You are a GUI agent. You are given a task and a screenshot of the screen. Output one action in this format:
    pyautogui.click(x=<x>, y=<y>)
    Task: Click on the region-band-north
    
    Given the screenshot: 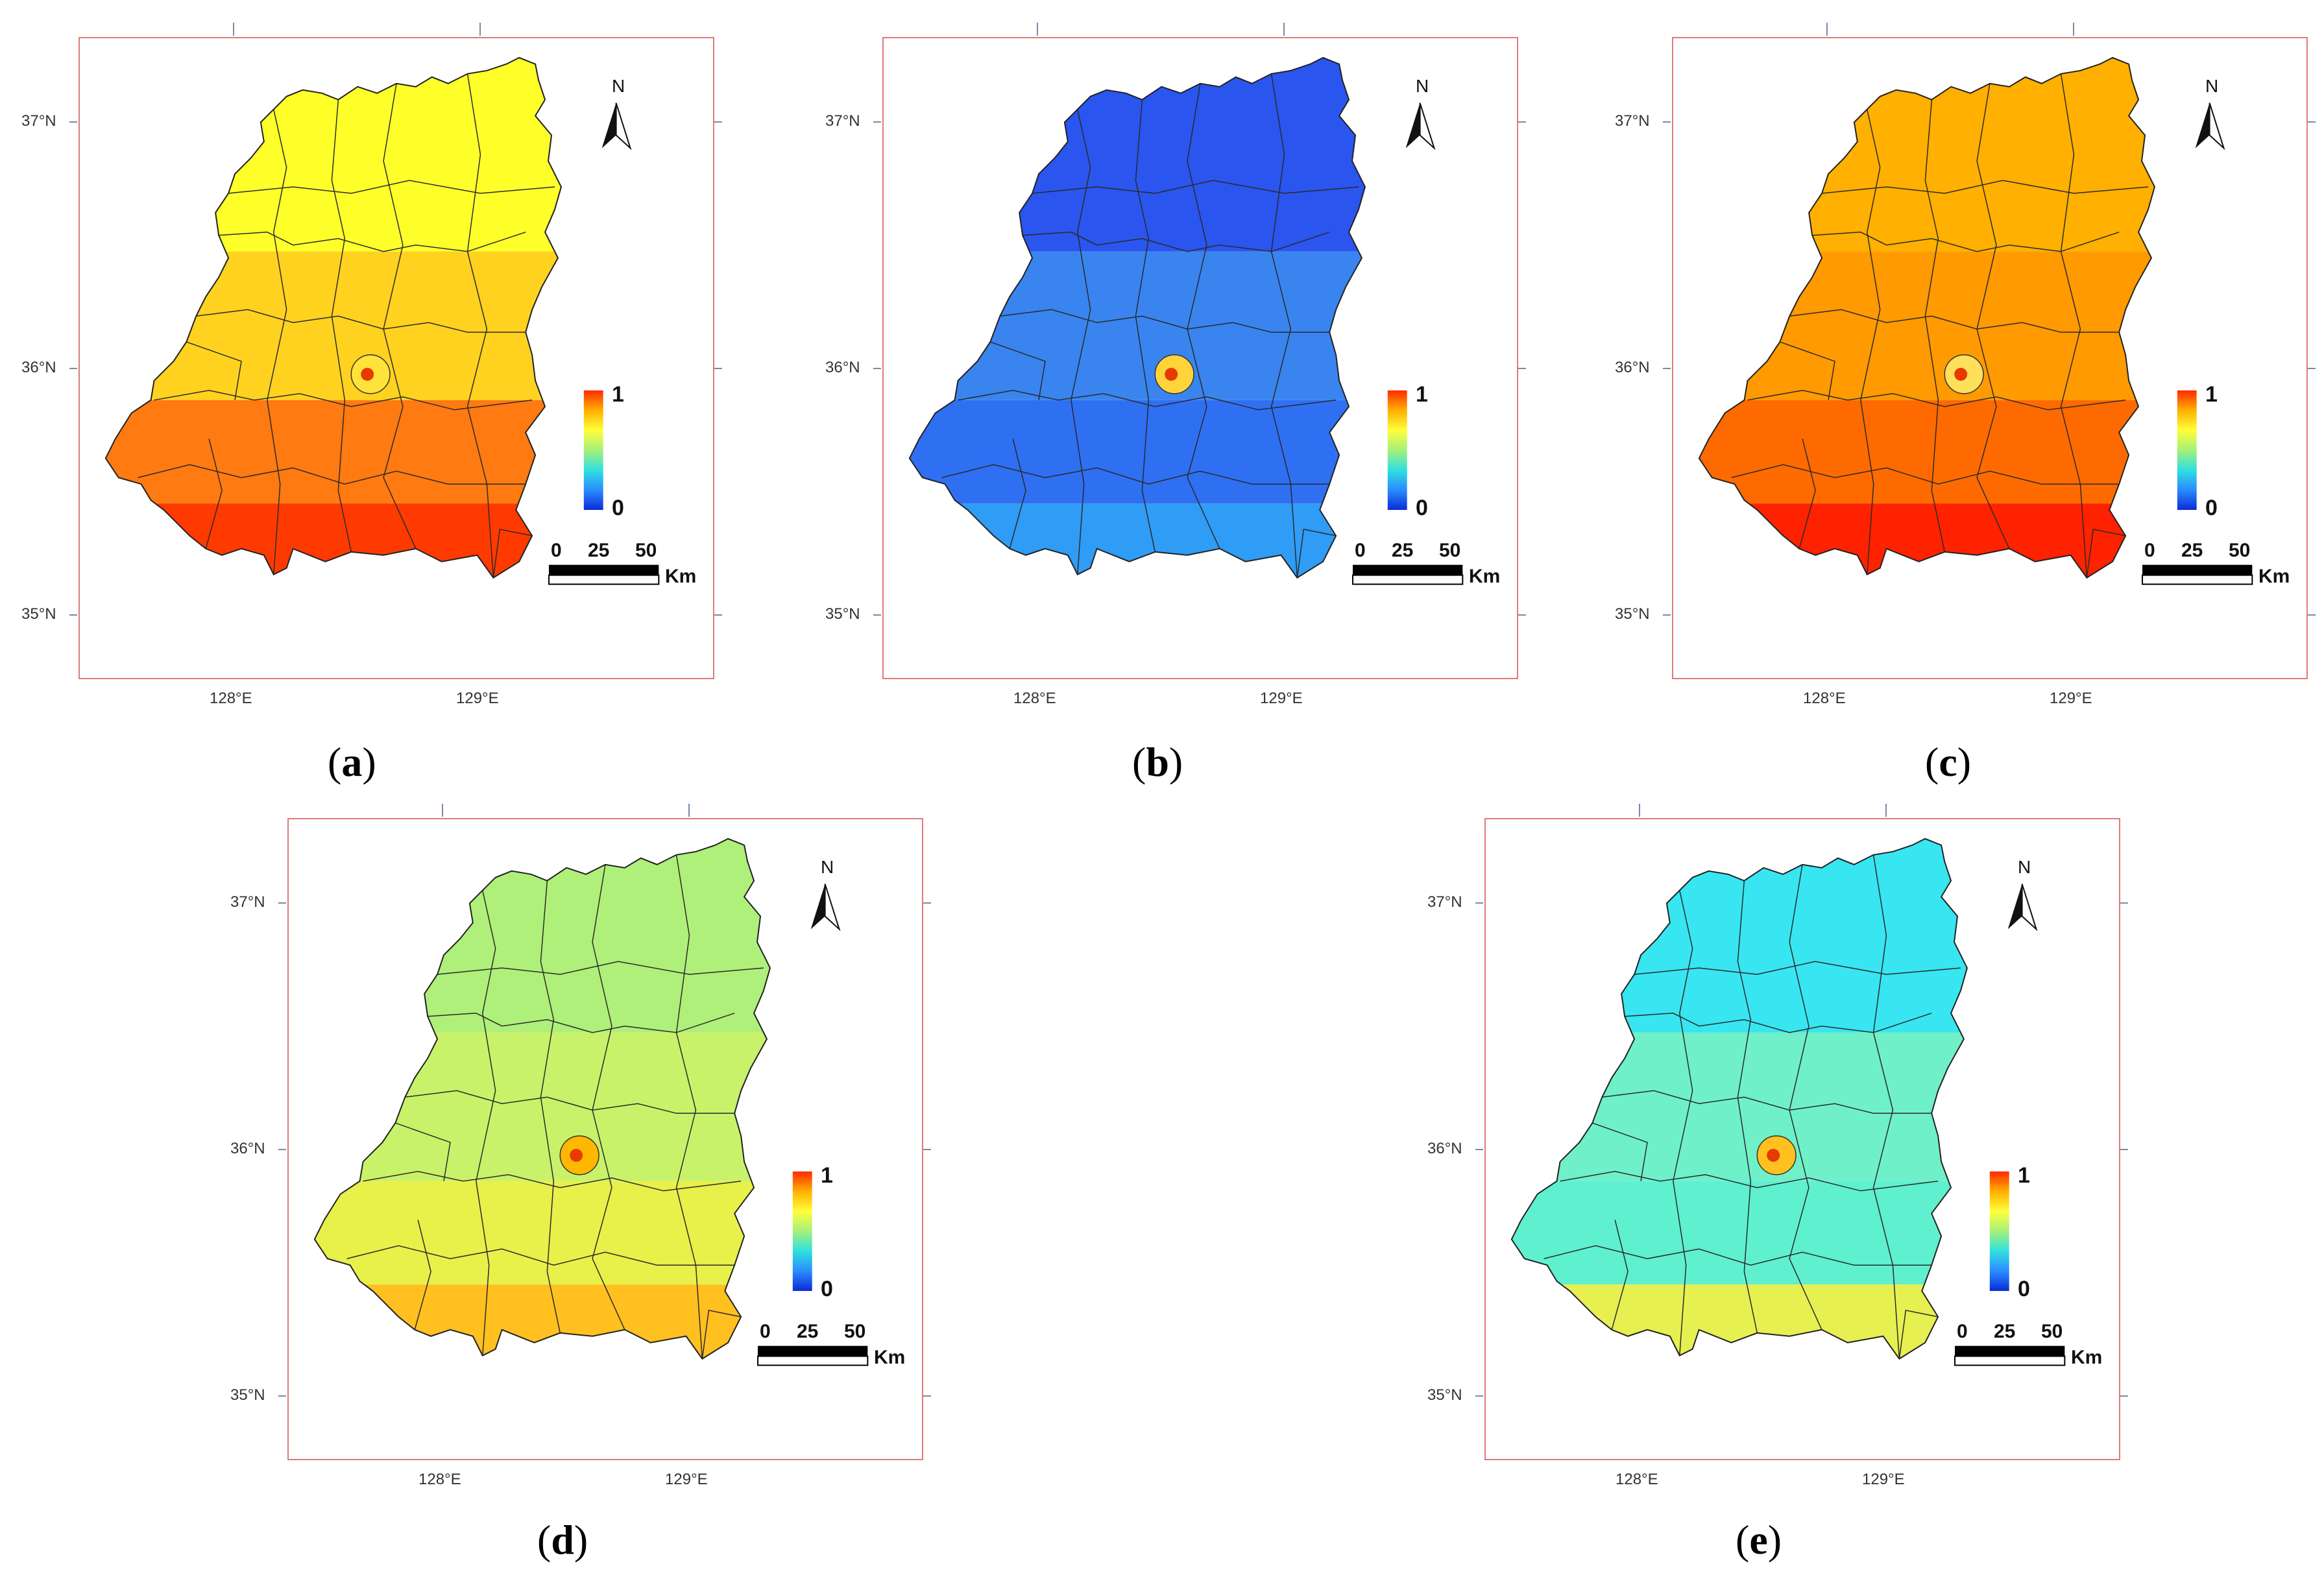 What is the action you would take?
    pyautogui.click(x=1739, y=935)
    